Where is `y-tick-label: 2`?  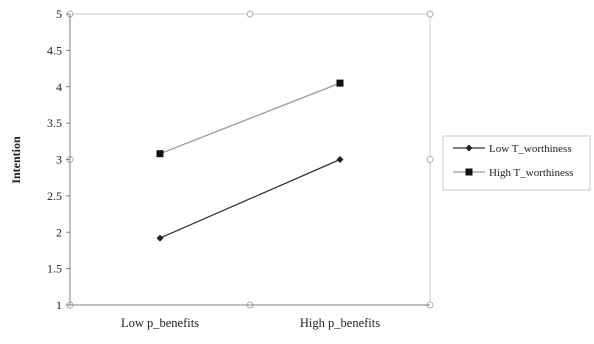
y-tick-label: 2 is located at coordinates (59, 232).